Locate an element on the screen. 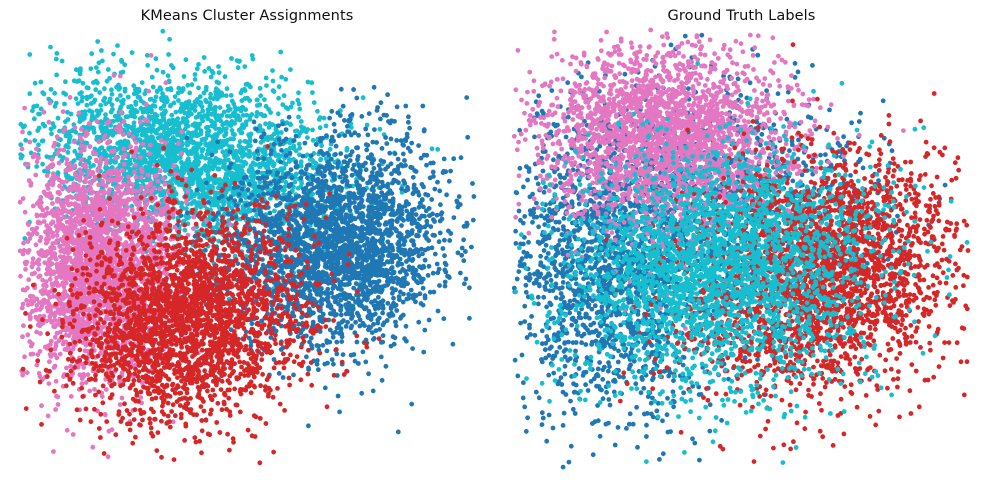  chart-title: KMeans Cluster Assignments is located at coordinates (247, 16).